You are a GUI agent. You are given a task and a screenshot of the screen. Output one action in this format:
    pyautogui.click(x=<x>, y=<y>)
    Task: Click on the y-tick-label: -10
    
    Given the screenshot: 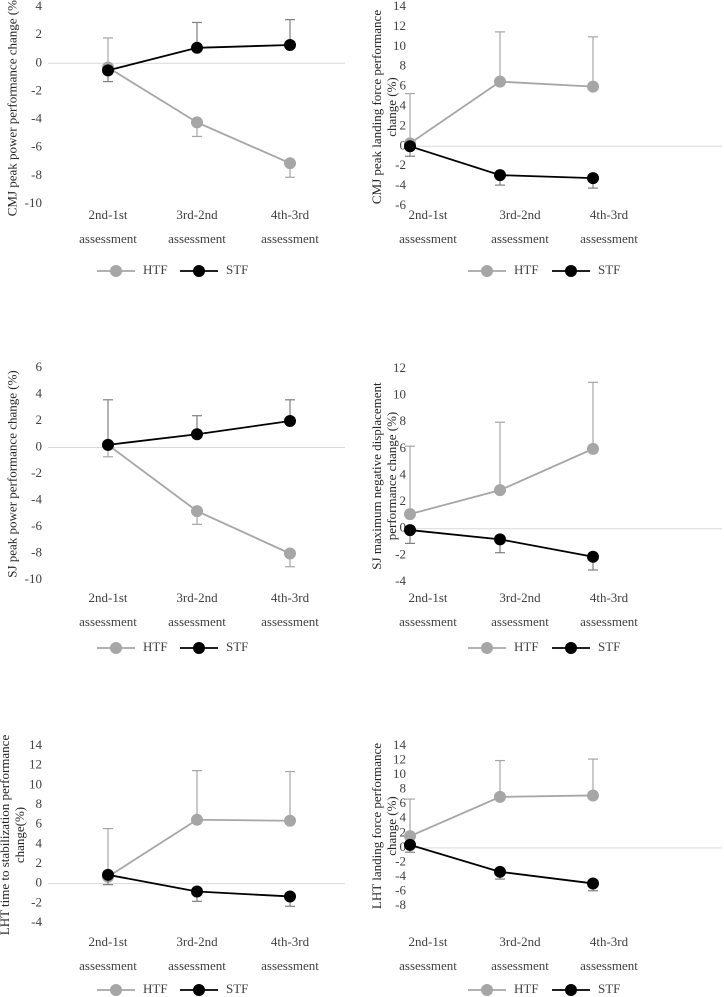 What is the action you would take?
    pyautogui.click(x=33, y=202)
    